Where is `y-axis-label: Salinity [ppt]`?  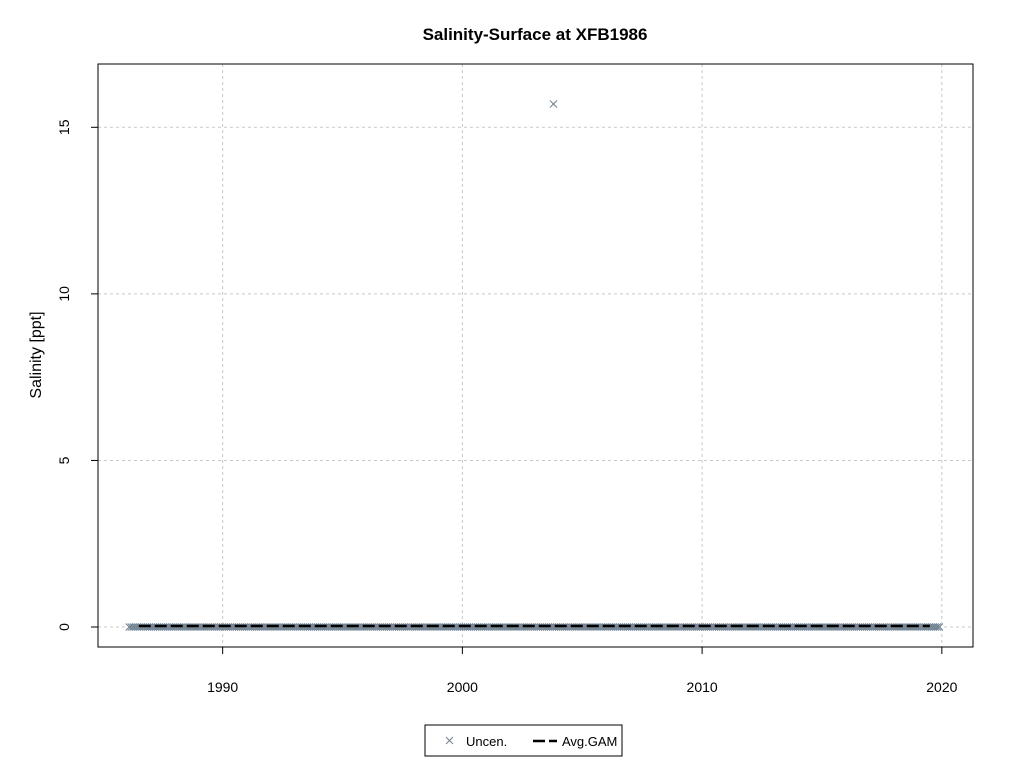 y-axis-label: Salinity [ppt] is located at coordinates (36, 354).